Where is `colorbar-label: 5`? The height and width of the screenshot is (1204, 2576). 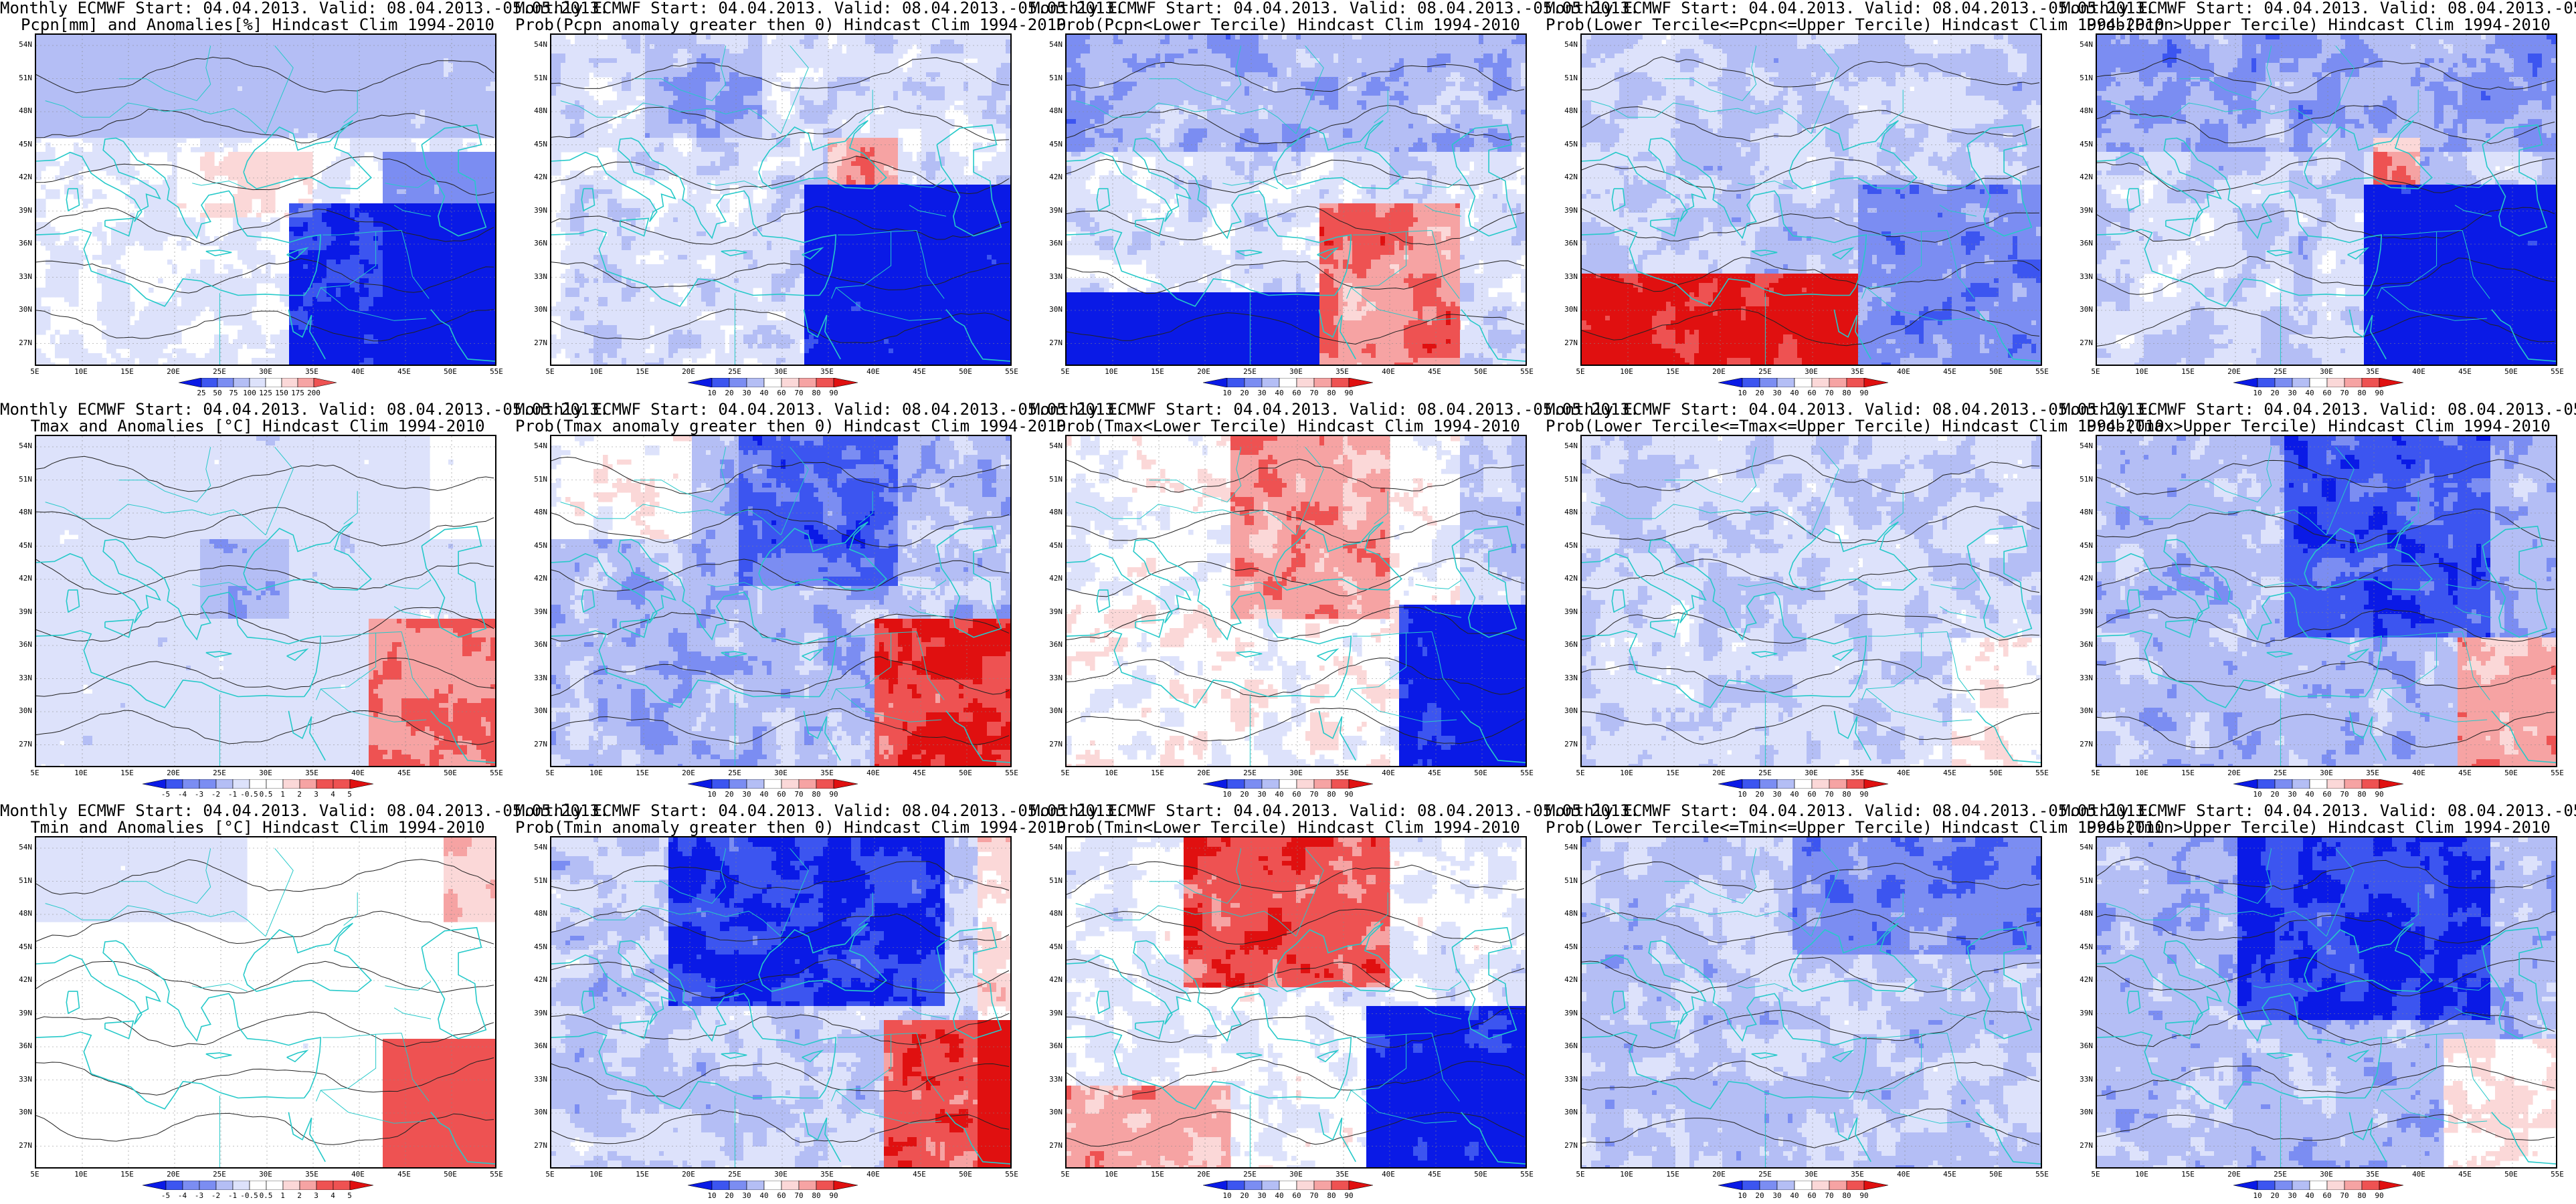
colorbar-label: 5 is located at coordinates (350, 1195).